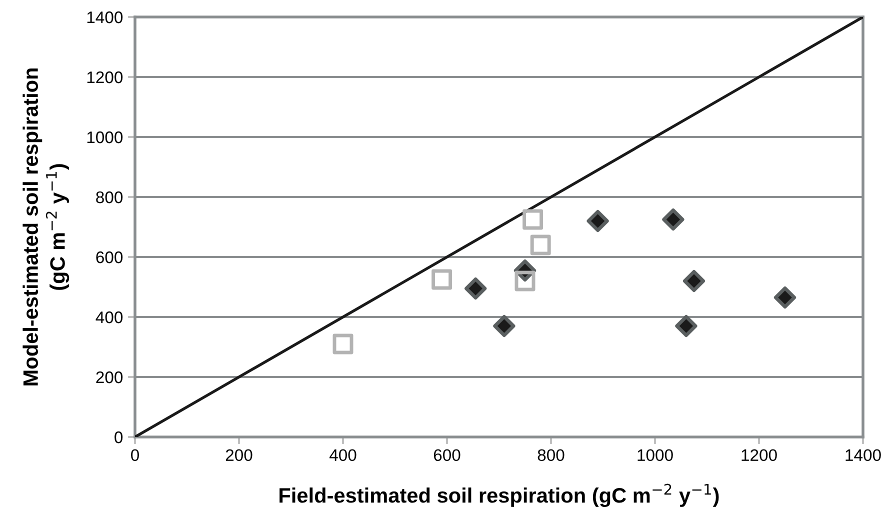  What do you see at coordinates (109, 377) in the screenshot?
I see `y-tick-label: 200` at bounding box center [109, 377].